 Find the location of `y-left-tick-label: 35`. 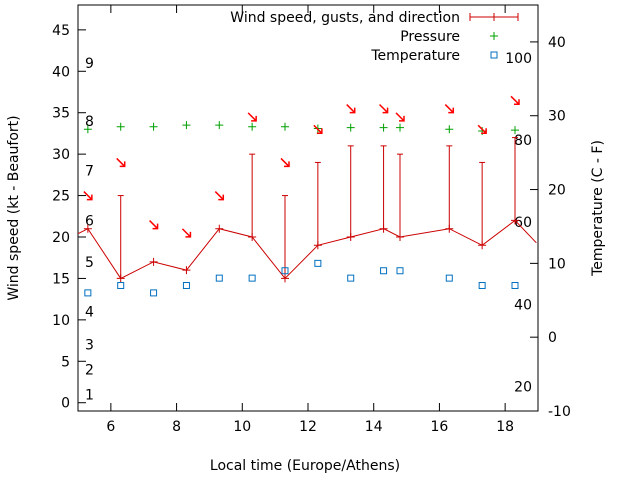

y-left-tick-label: 35 is located at coordinates (61, 114).